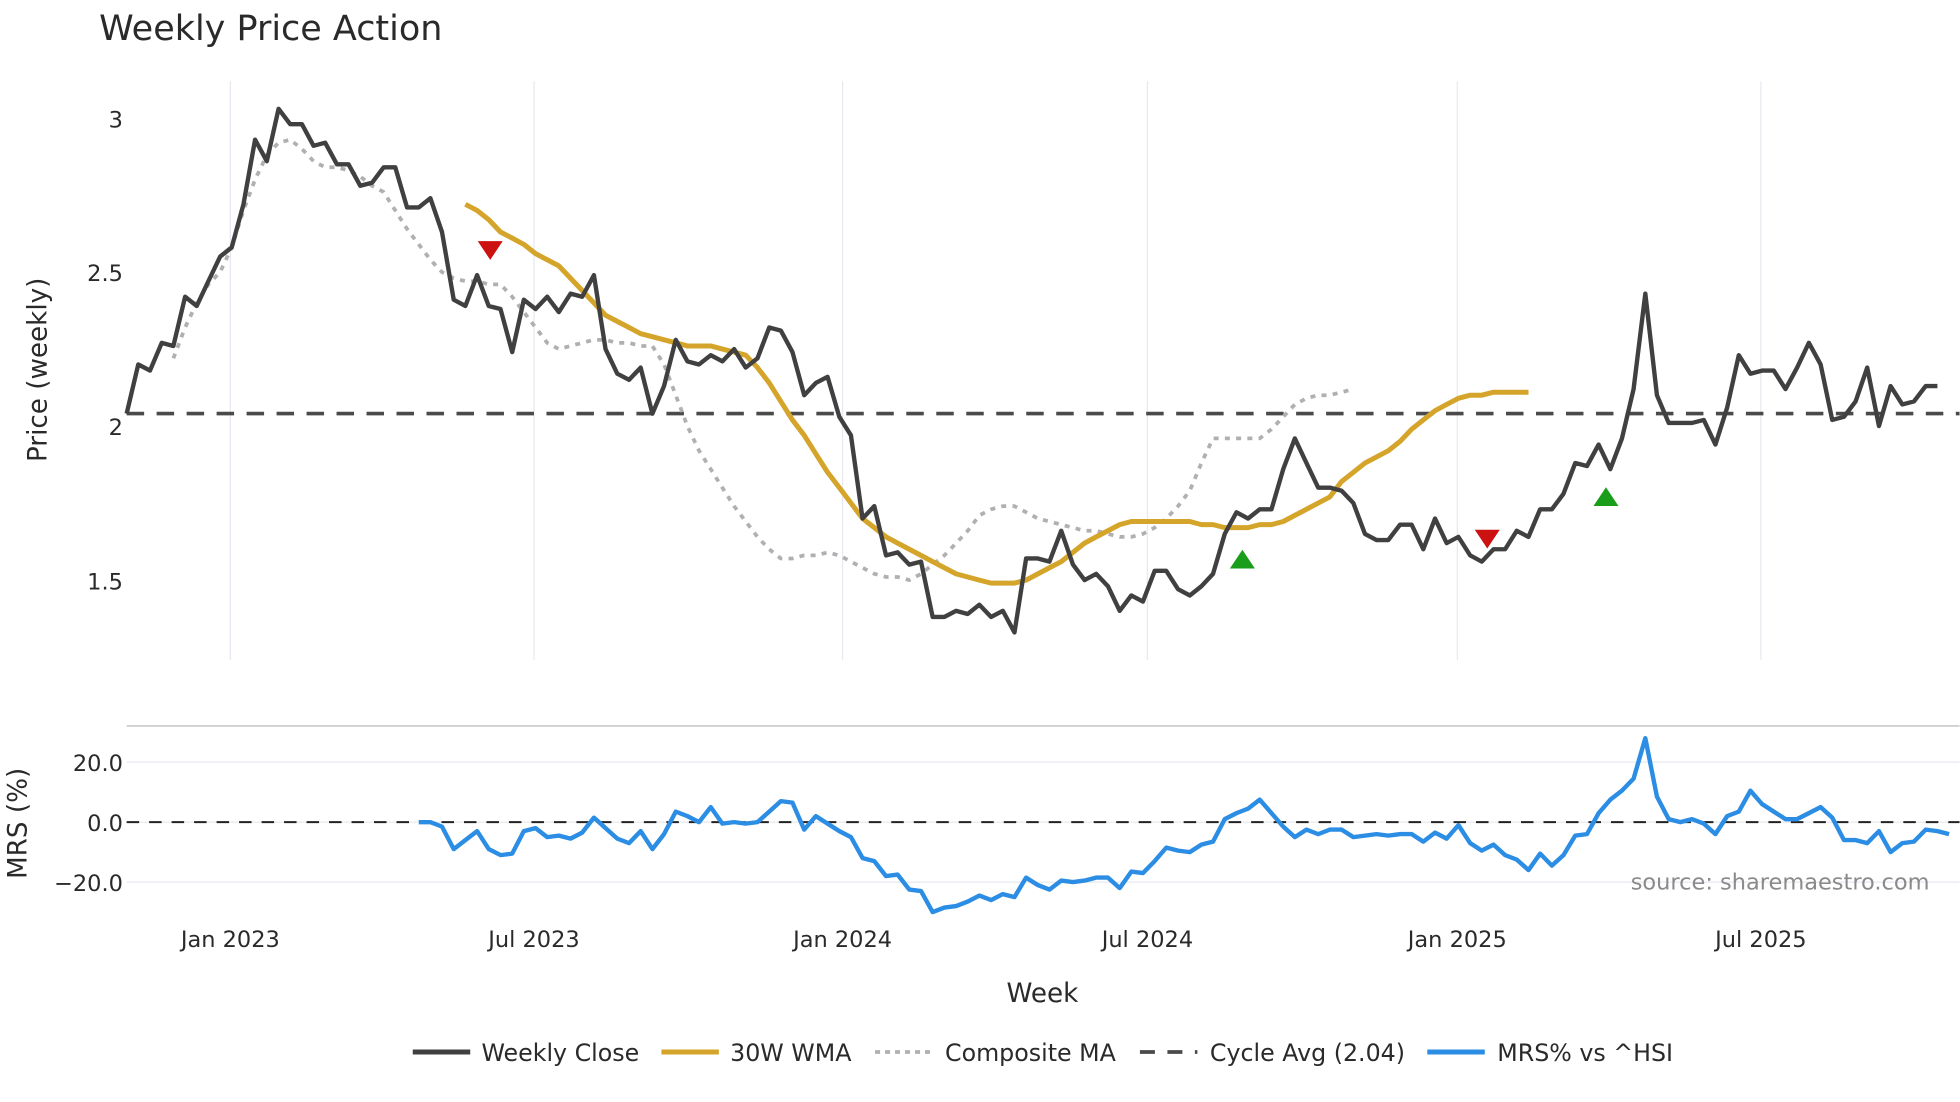 This screenshot has height=1102, width=1960. Describe the element at coordinates (1780, 883) in the screenshot. I see `source-note: source: sharemaestro.com` at that location.